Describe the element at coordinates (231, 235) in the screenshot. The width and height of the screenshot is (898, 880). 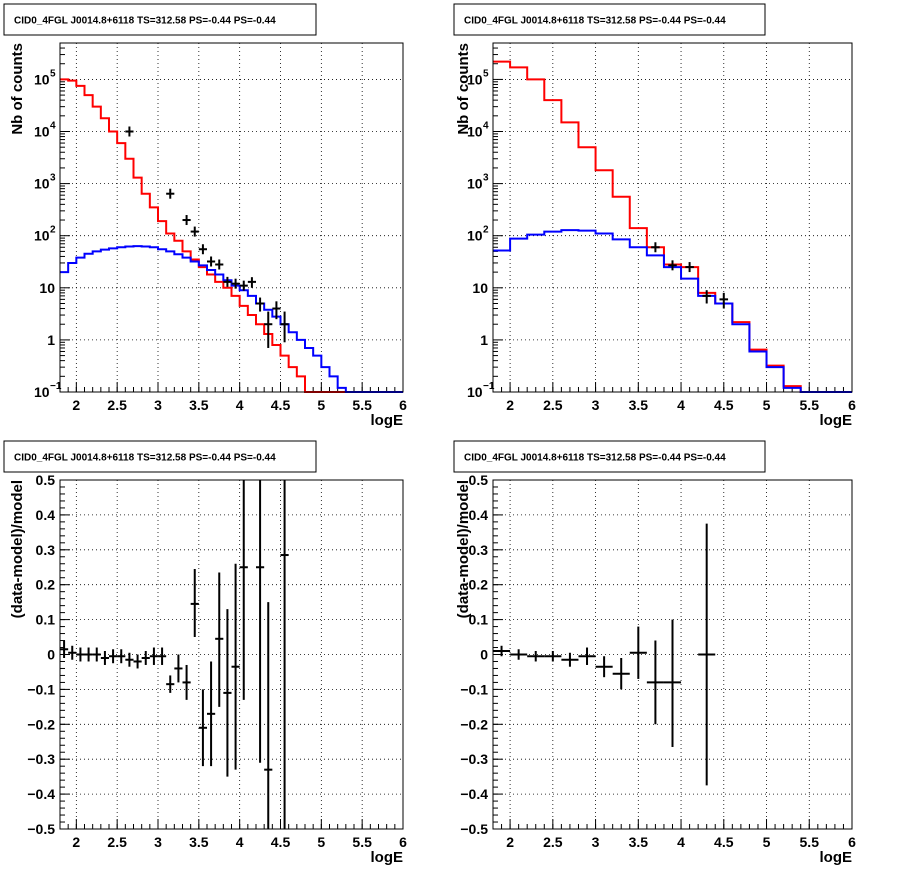
I see `model-total-line` at that location.